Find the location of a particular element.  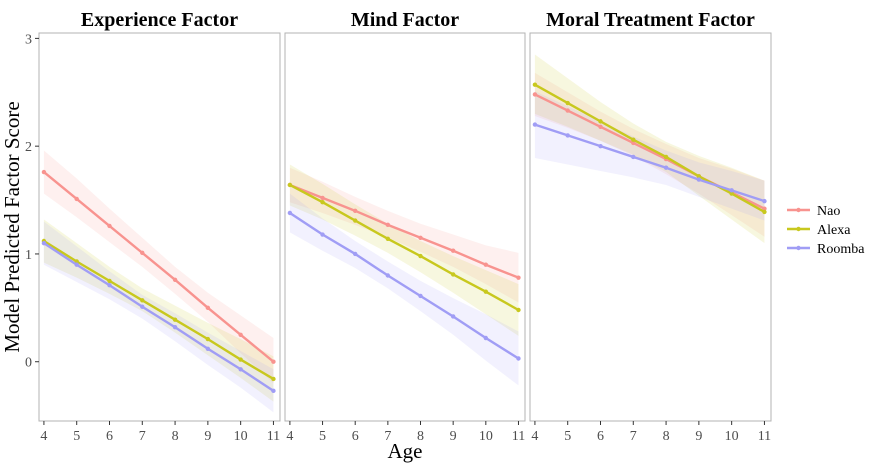

y-tick-label: 1 is located at coordinates (28, 255).